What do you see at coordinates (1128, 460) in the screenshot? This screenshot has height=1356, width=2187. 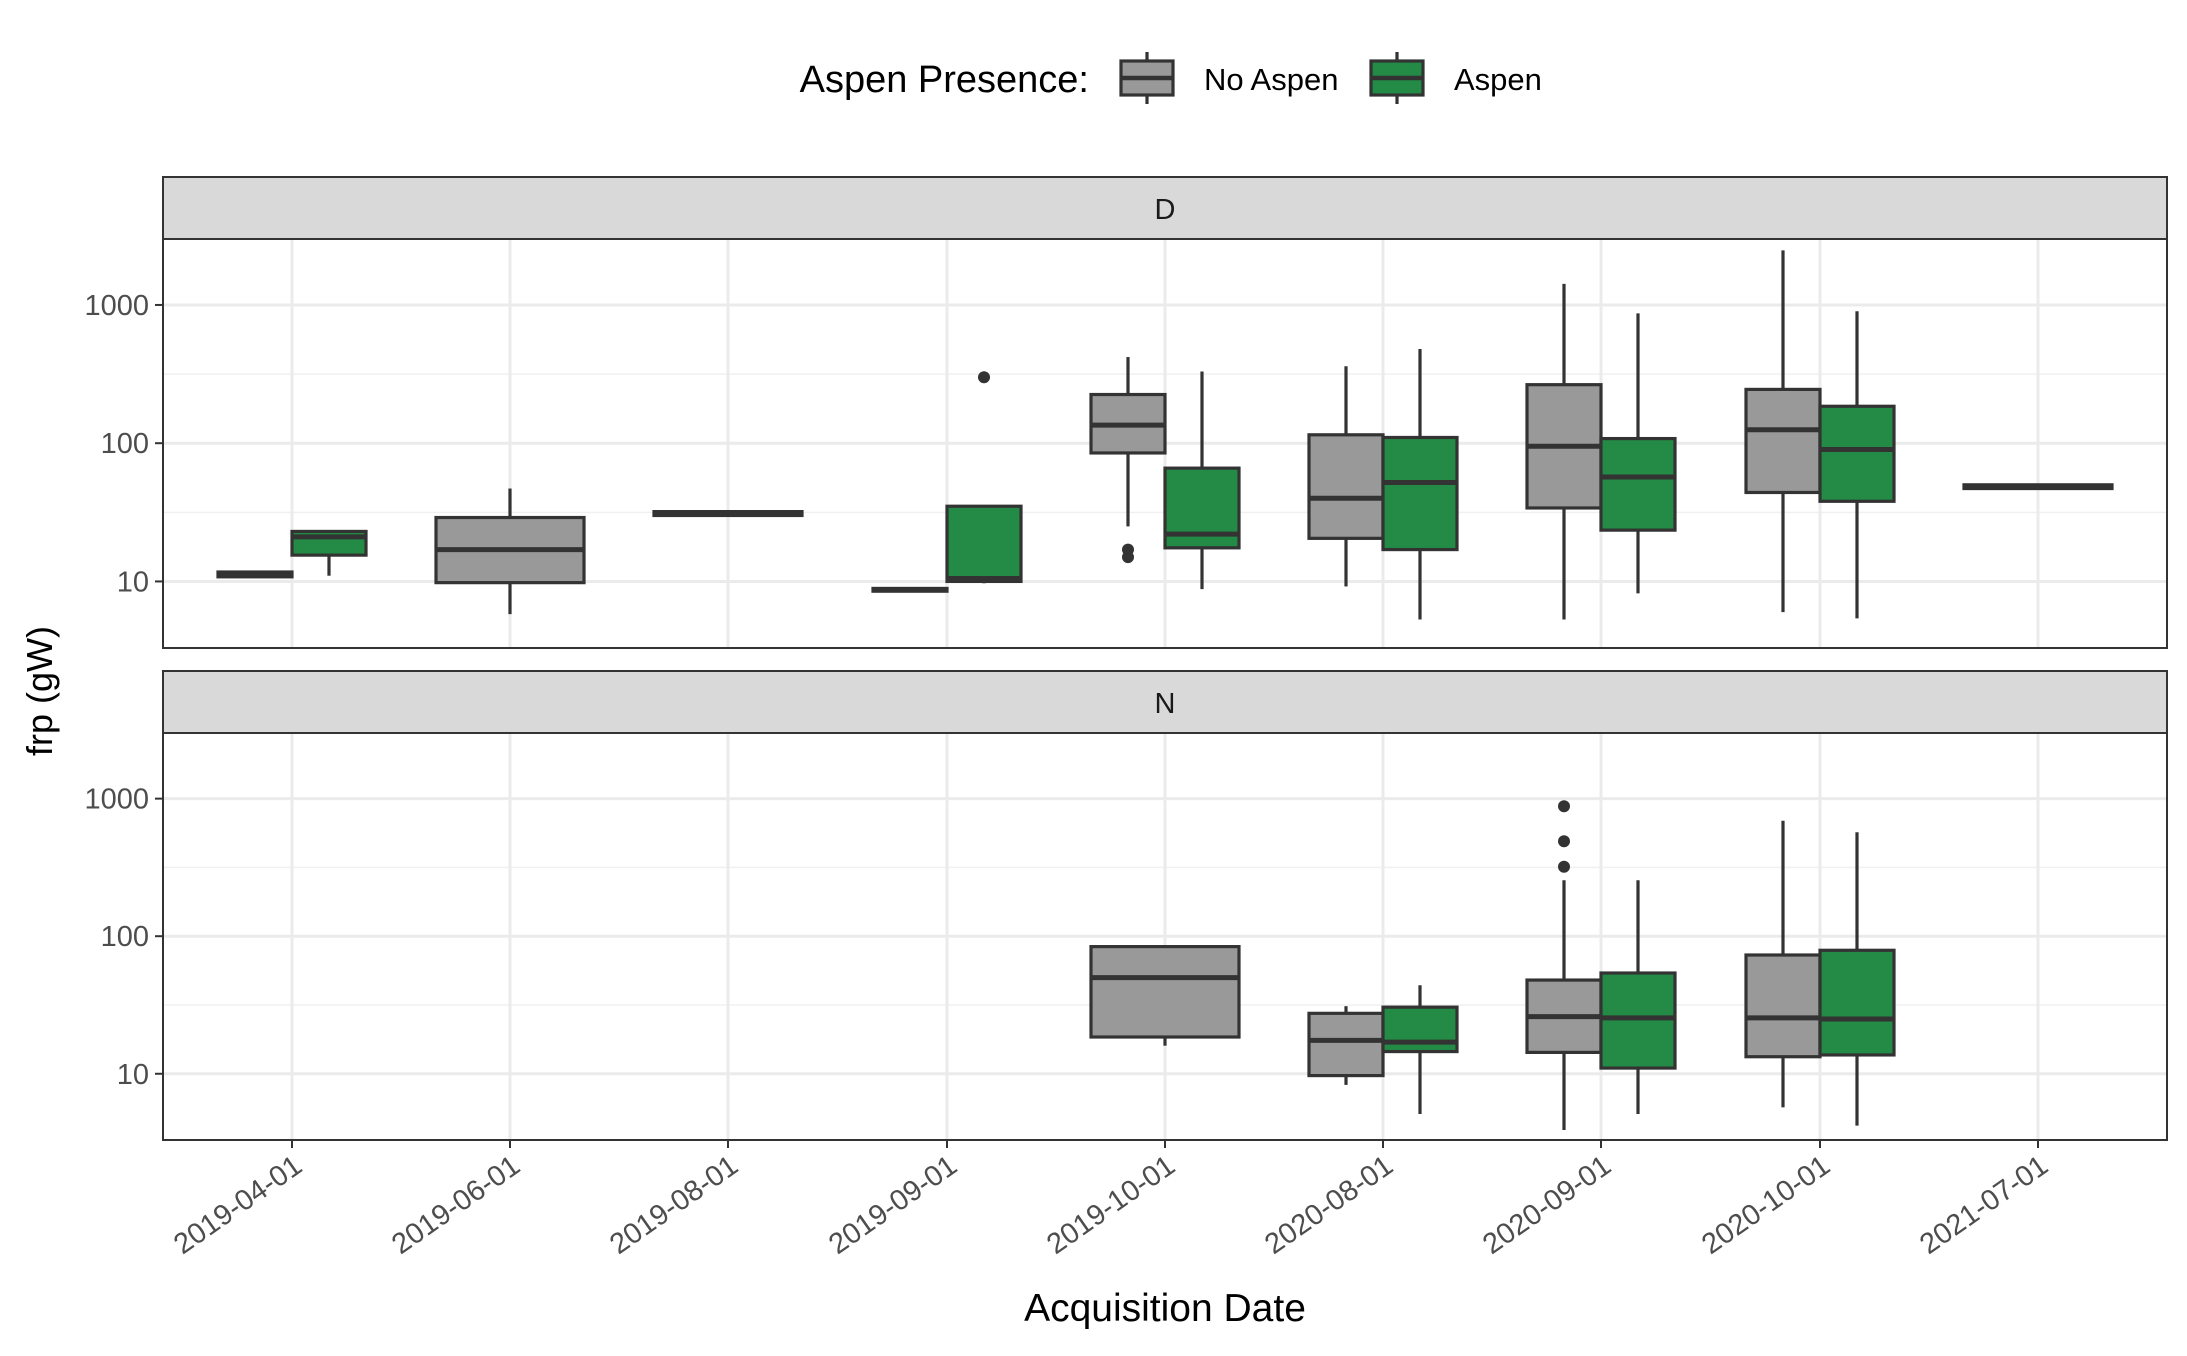 I see `box-D-2019-10-01-no_aspen` at bounding box center [1128, 460].